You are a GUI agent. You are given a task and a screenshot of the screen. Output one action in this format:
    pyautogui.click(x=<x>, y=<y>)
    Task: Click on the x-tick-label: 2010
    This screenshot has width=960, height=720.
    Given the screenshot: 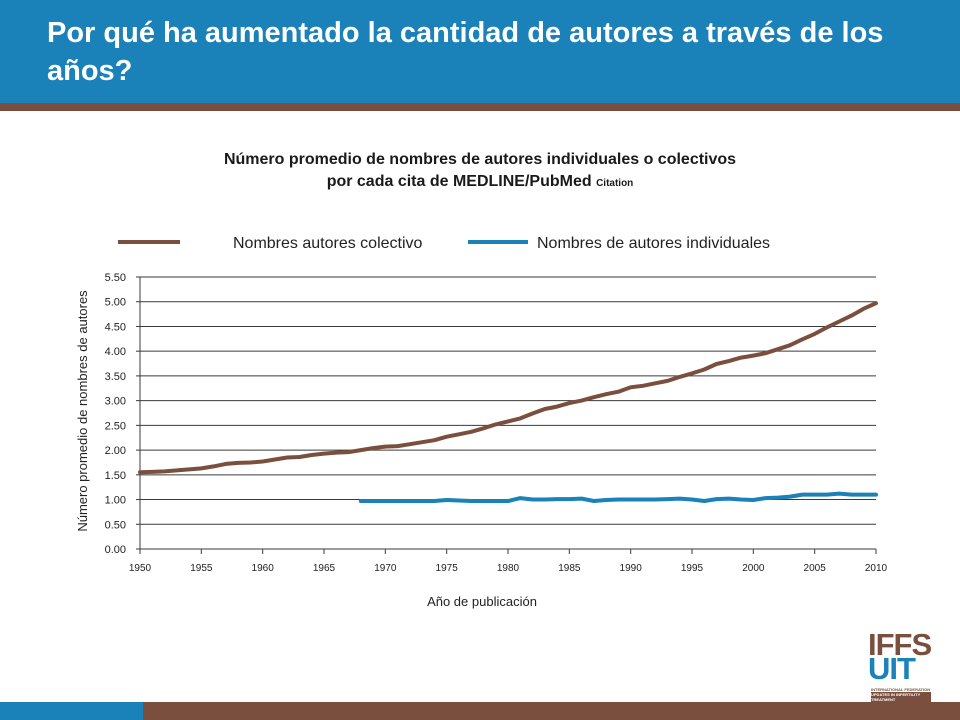 What is the action you would take?
    pyautogui.click(x=876, y=568)
    